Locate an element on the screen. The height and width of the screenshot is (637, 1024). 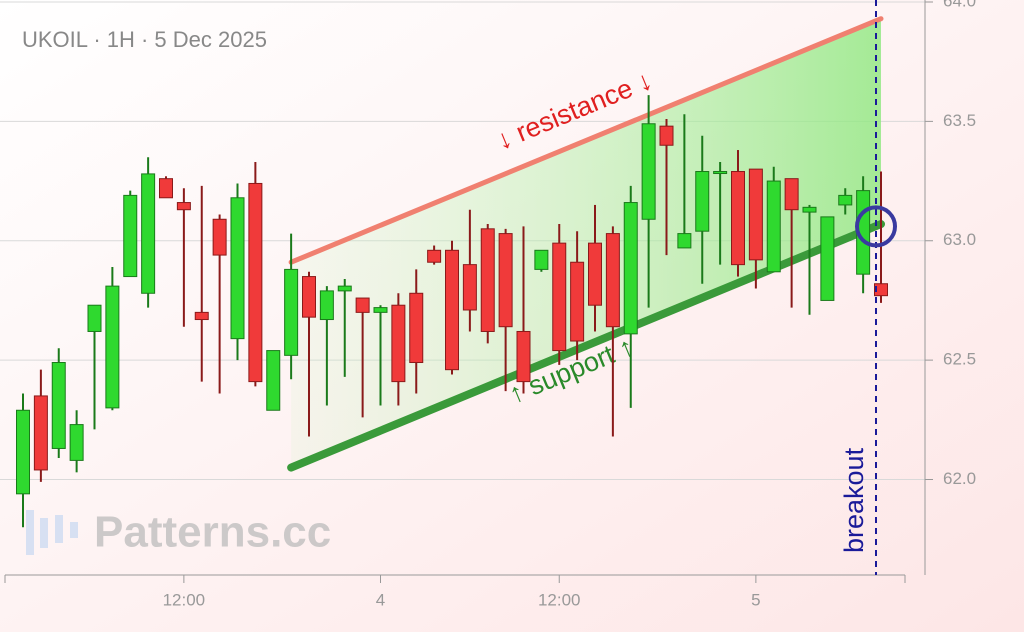
y-tick-label: 64.0 is located at coordinates (959, 5).